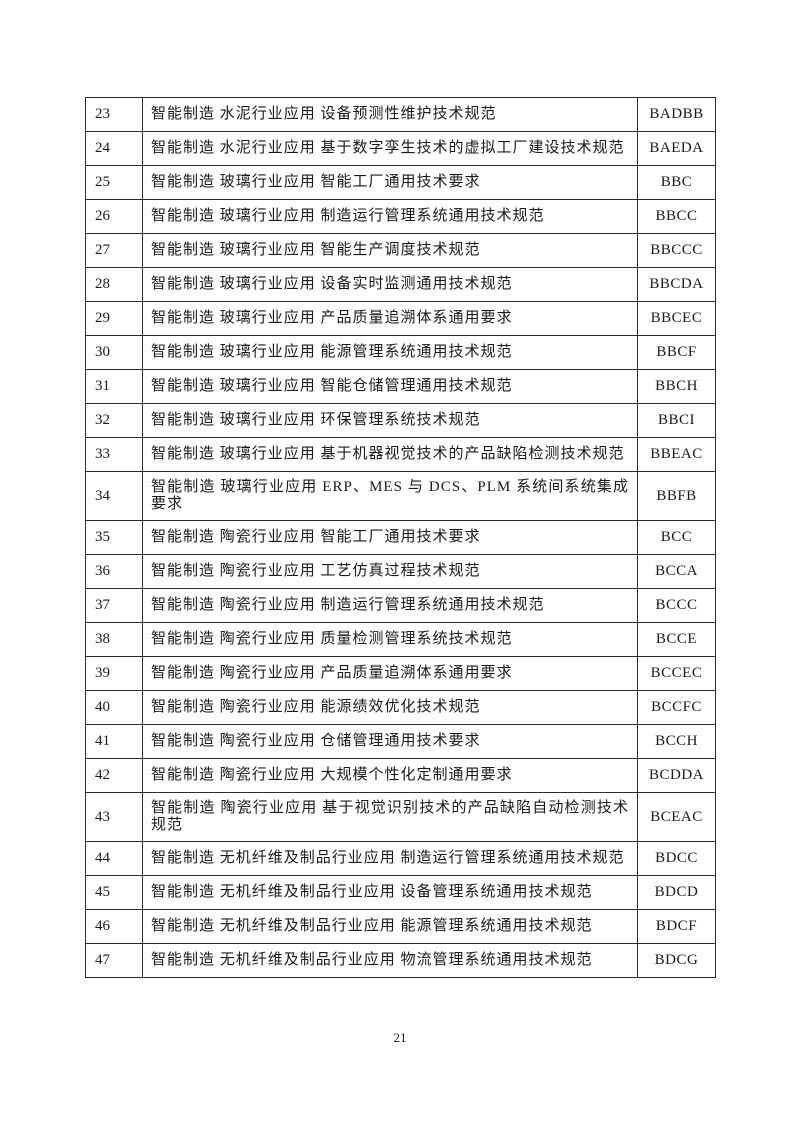 The width and height of the screenshot is (800, 1131). What do you see at coordinates (676, 741) in the screenshot?
I see `row-standard-code: BCCH` at bounding box center [676, 741].